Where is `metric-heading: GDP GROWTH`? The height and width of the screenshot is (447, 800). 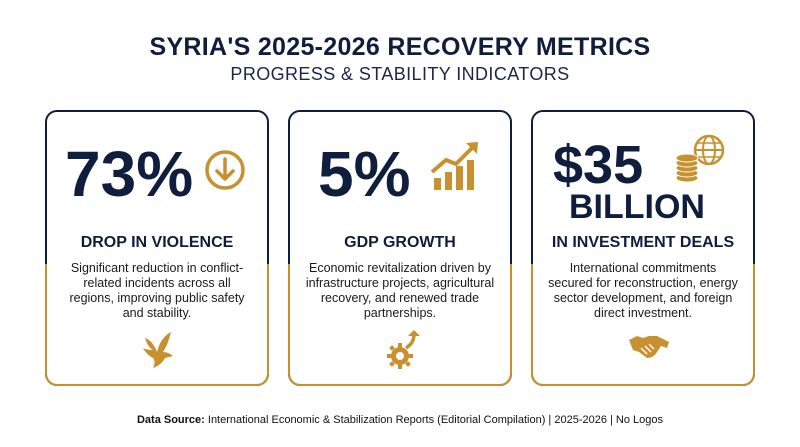 metric-heading: GDP GROWTH is located at coordinates (400, 242).